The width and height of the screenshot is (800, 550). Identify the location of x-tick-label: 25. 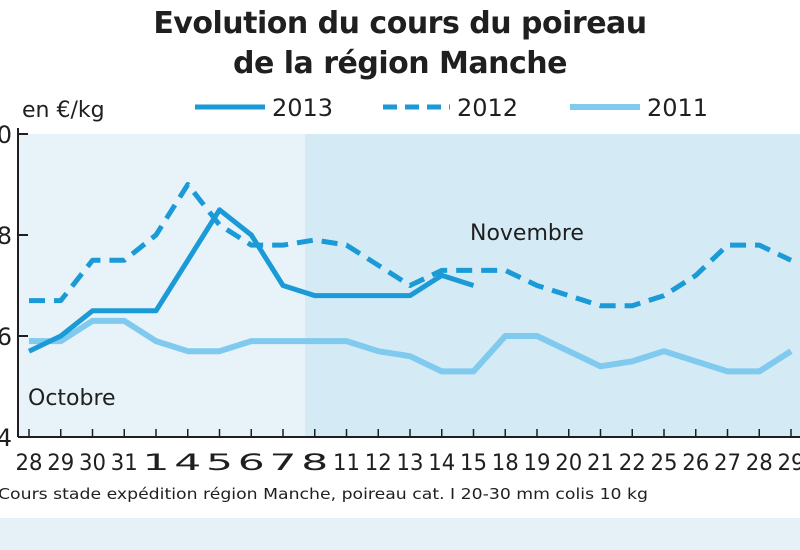
(664, 463).